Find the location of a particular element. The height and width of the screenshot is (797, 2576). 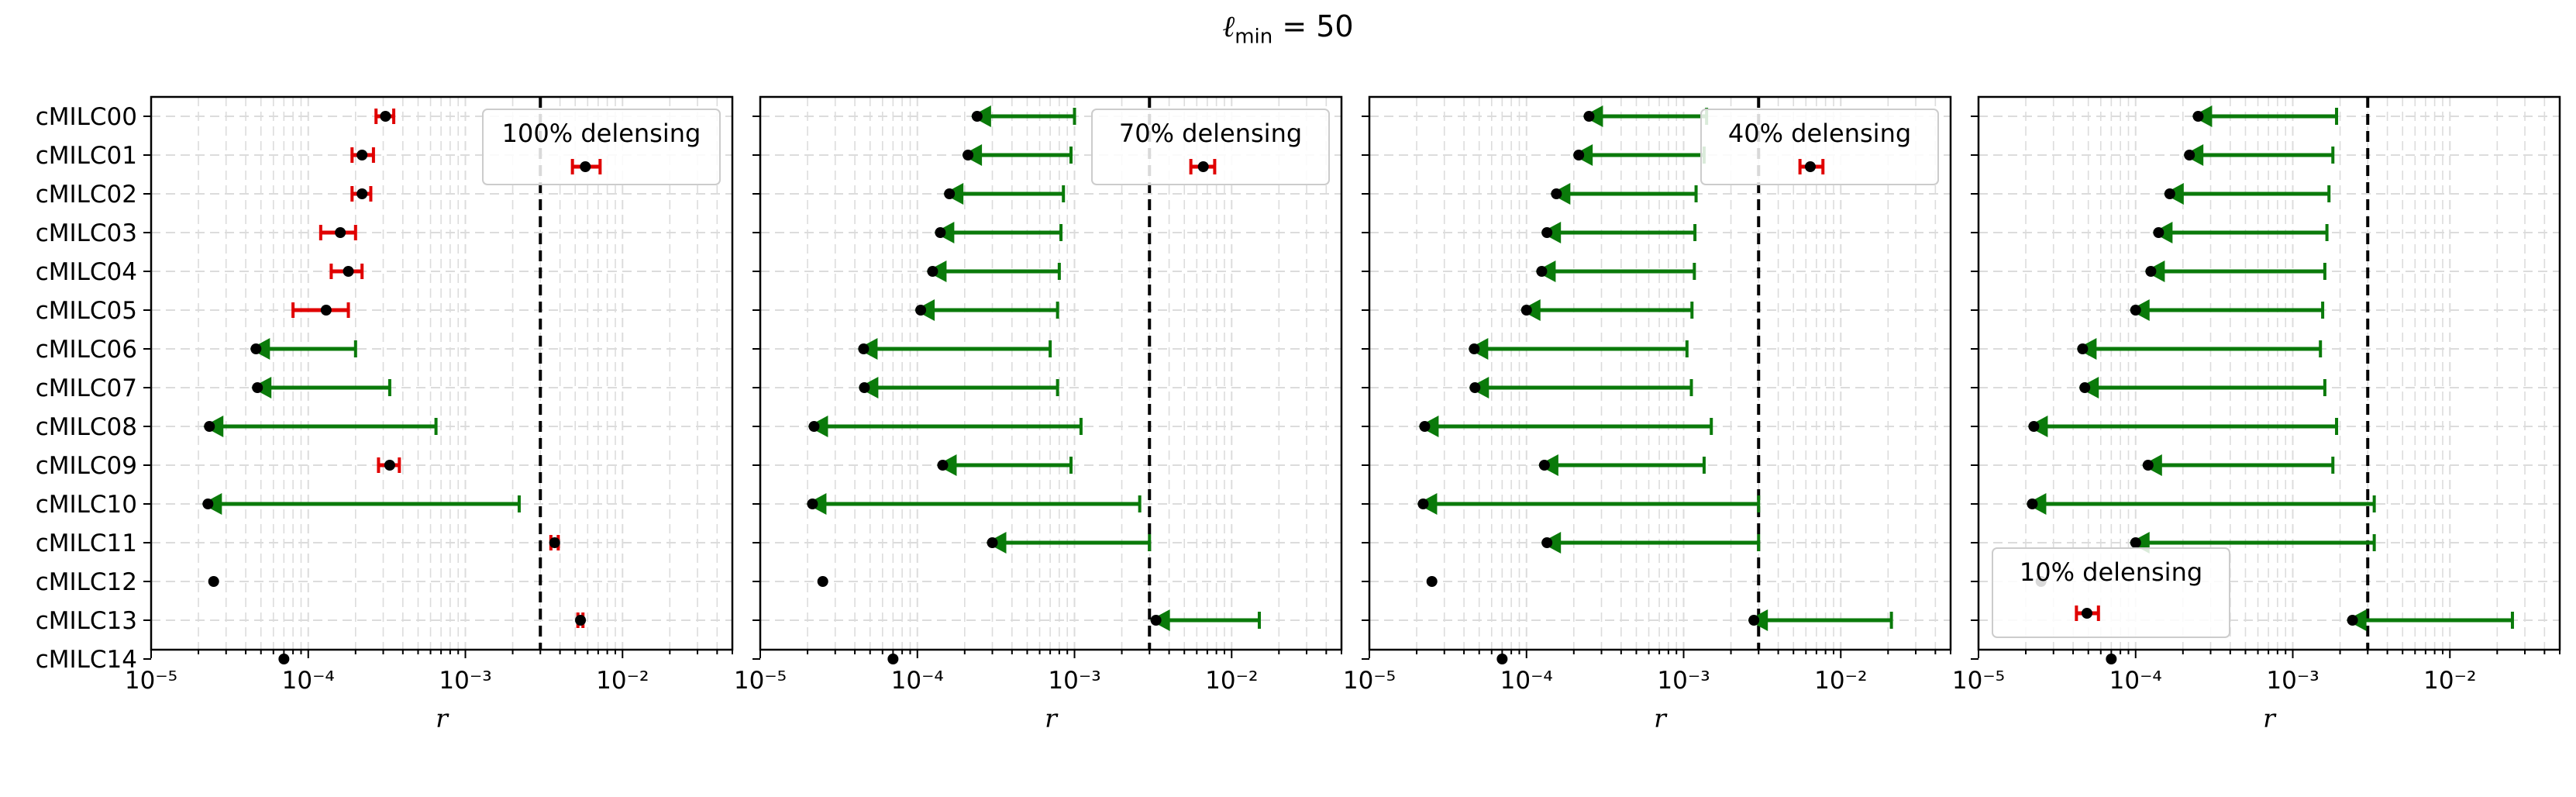

title-subscript: min is located at coordinates (1254, 37).